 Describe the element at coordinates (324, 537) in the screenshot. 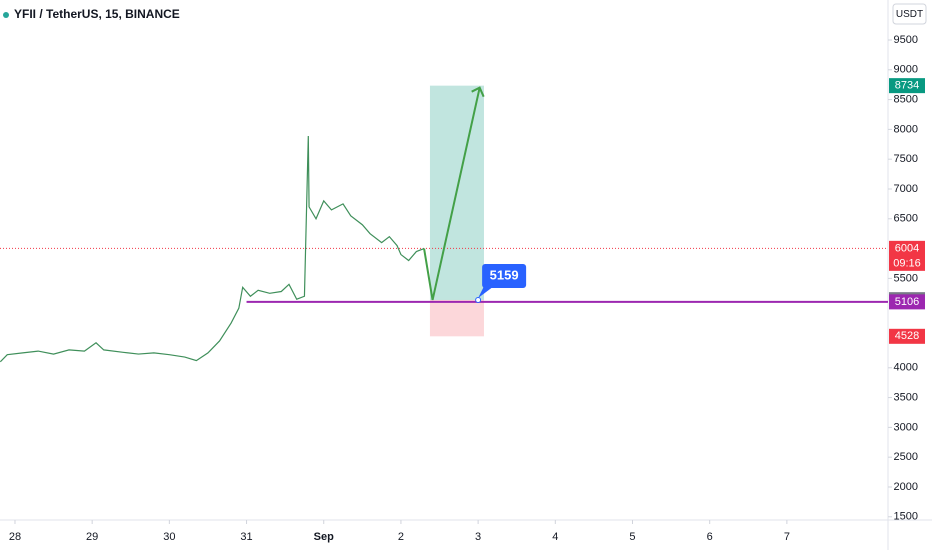

I see `x-tick-label: Sep` at that location.